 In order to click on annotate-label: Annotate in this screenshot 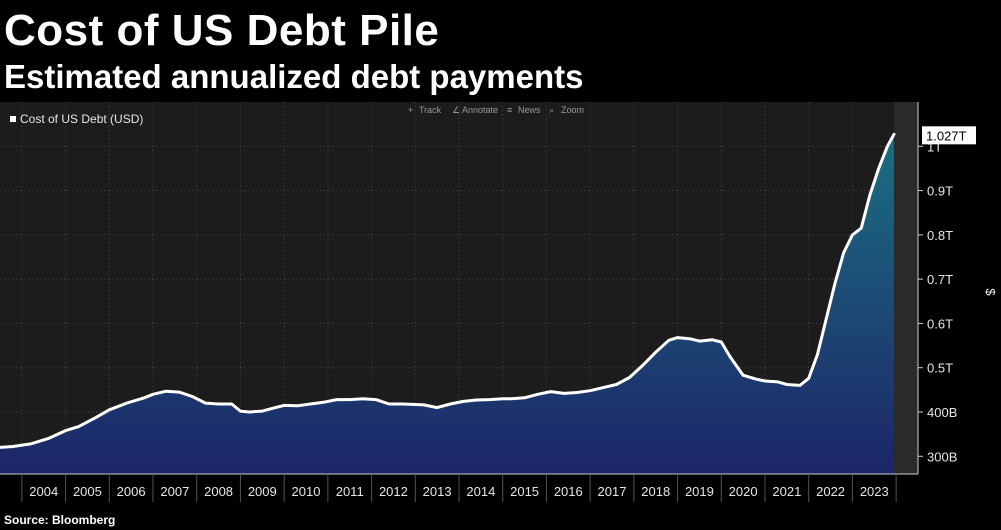, I will do `click(480, 110)`.